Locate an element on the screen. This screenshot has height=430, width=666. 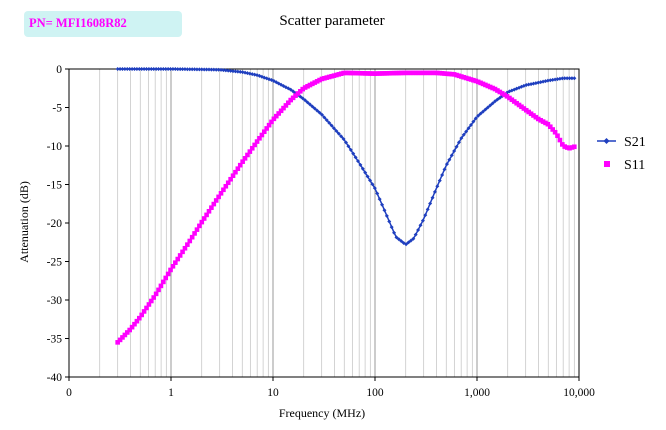
y-tick-label: -10 is located at coordinates (55, 147).